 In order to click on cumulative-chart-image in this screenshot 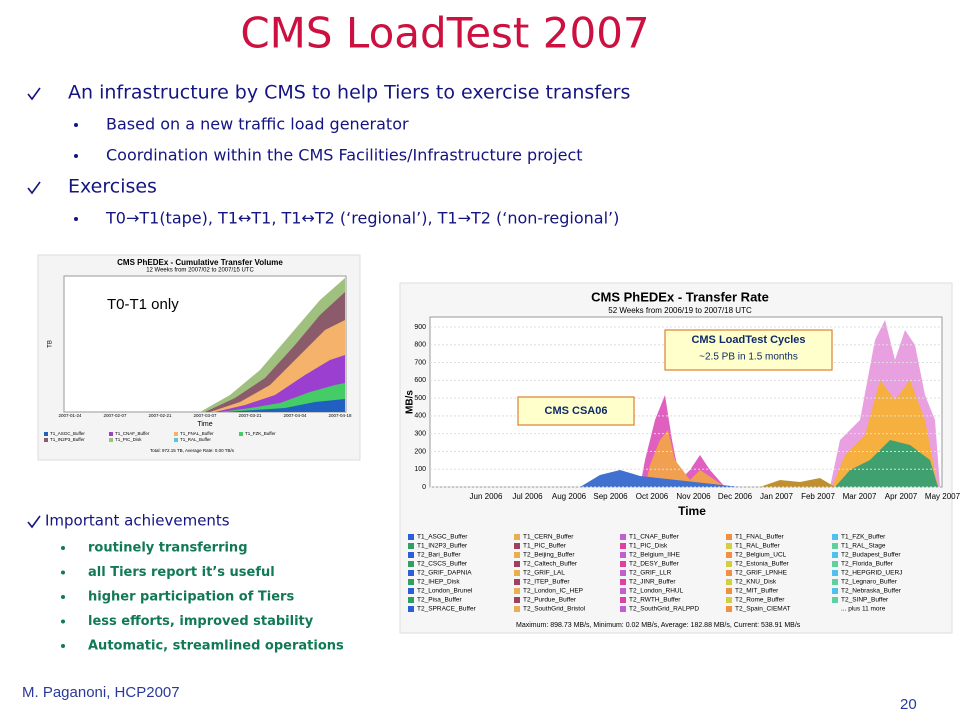, I will do `click(199, 357)`.